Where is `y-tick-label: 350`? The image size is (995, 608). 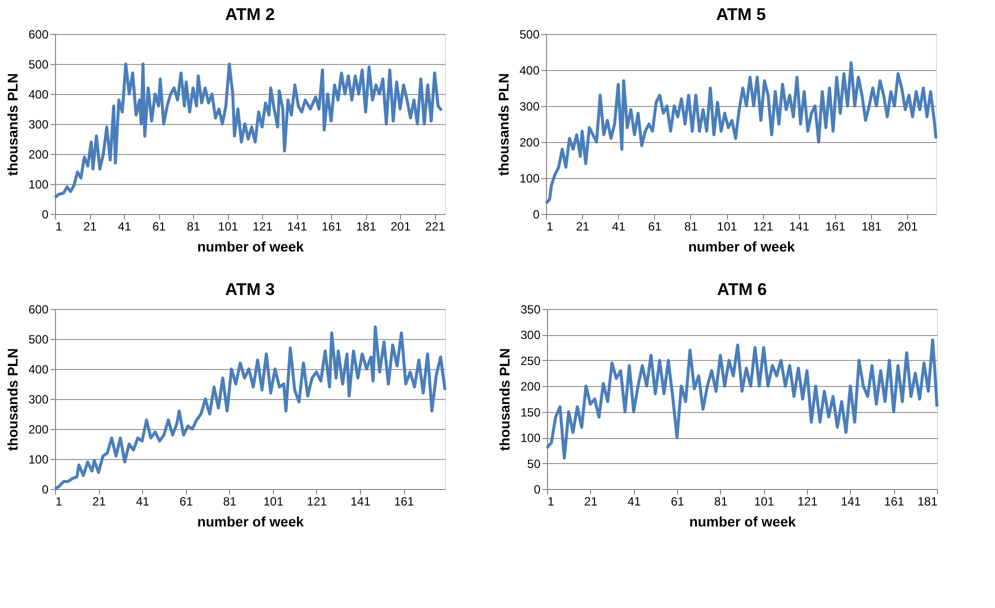 y-tick-label: 350 is located at coordinates (530, 309).